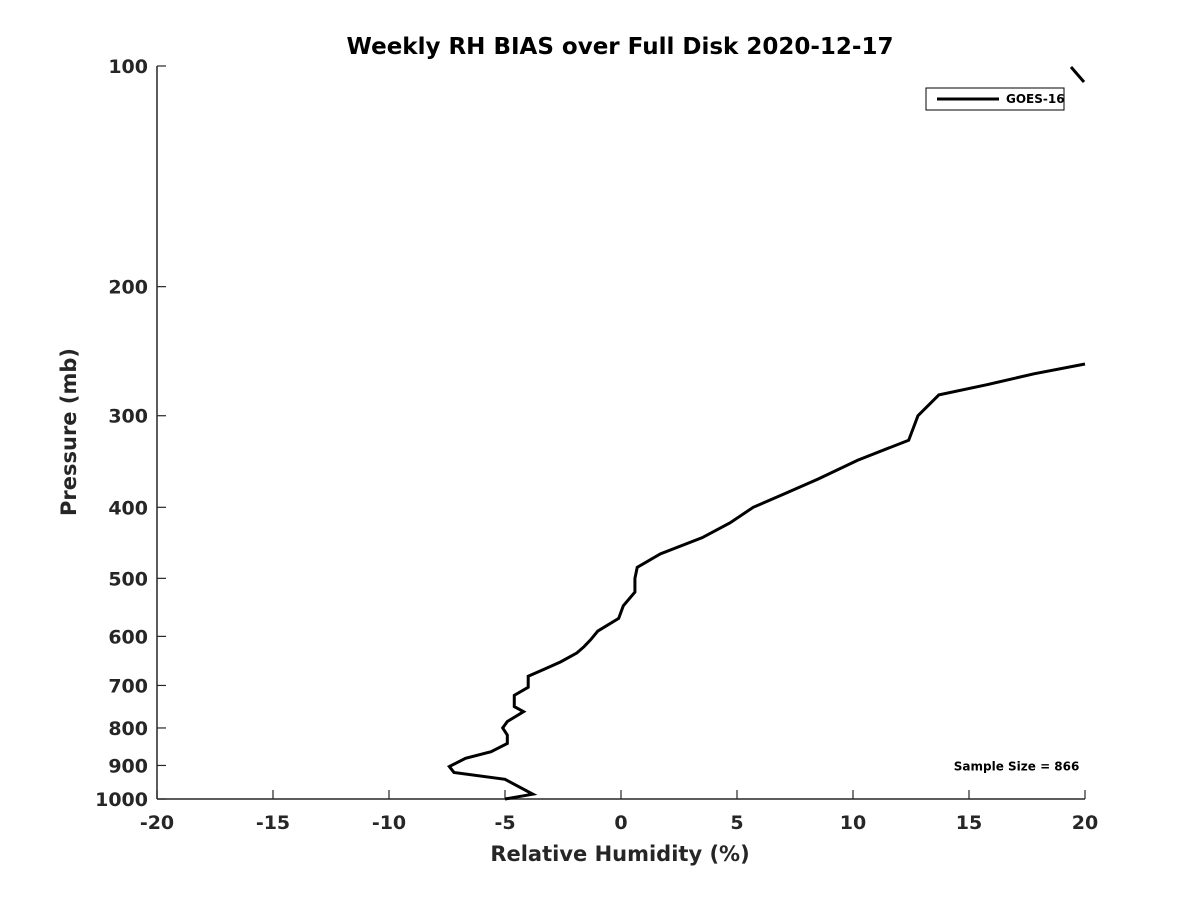 The width and height of the screenshot is (1200, 900). Describe the element at coordinates (69, 432) in the screenshot. I see `y-axis-label: Pressure (mb)` at that location.